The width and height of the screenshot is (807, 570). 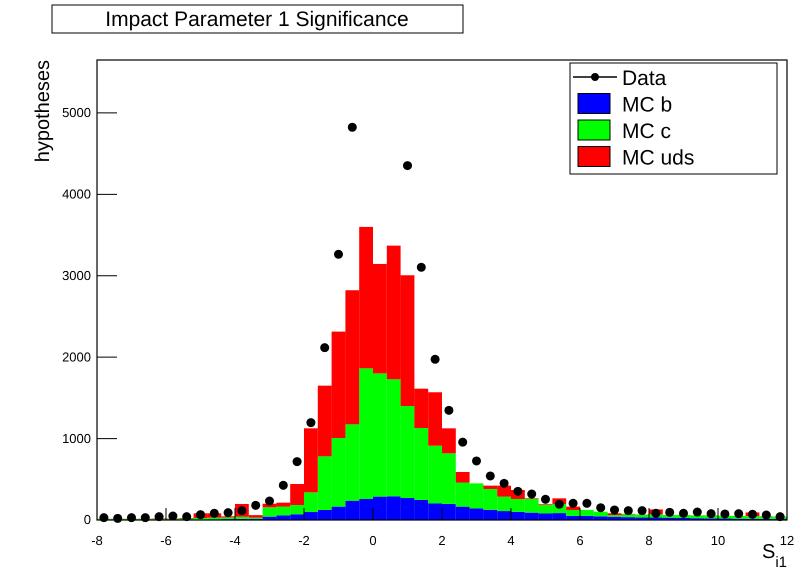 I want to click on x-tick-label: 4, so click(x=511, y=540).